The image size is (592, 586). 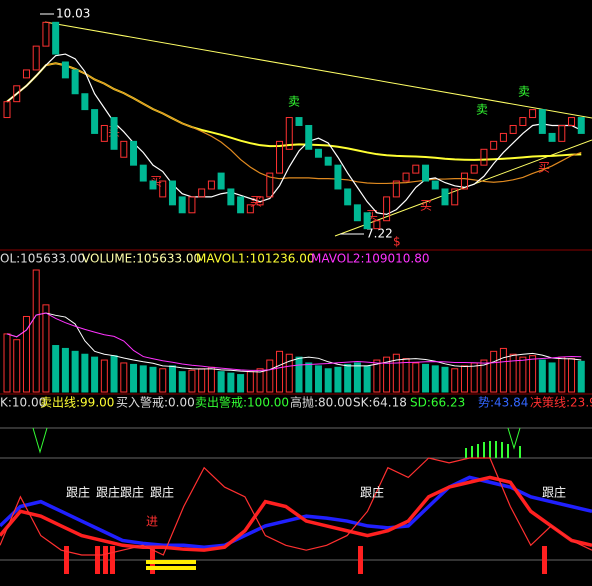 I want to click on signal-bars, so click(x=493, y=449).